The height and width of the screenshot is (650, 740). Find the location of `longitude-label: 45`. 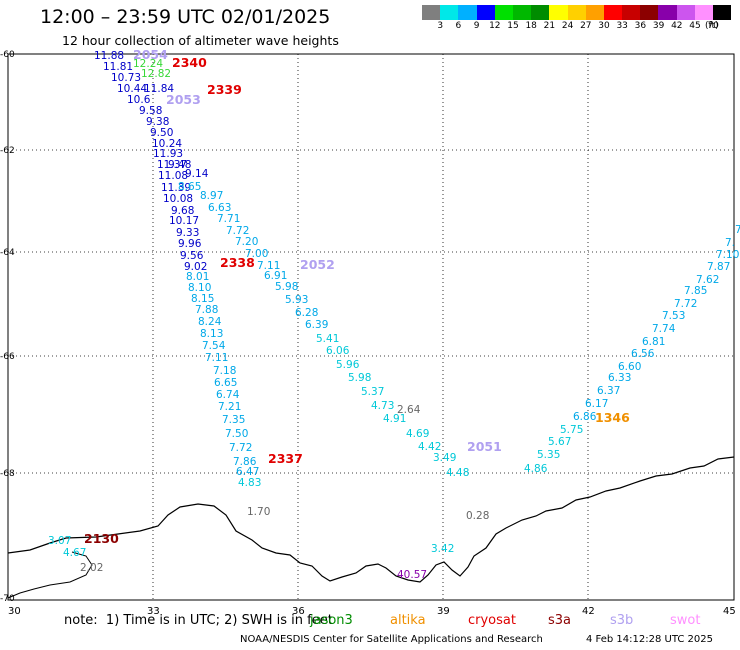

longitude-label: 45 is located at coordinates (729, 611).